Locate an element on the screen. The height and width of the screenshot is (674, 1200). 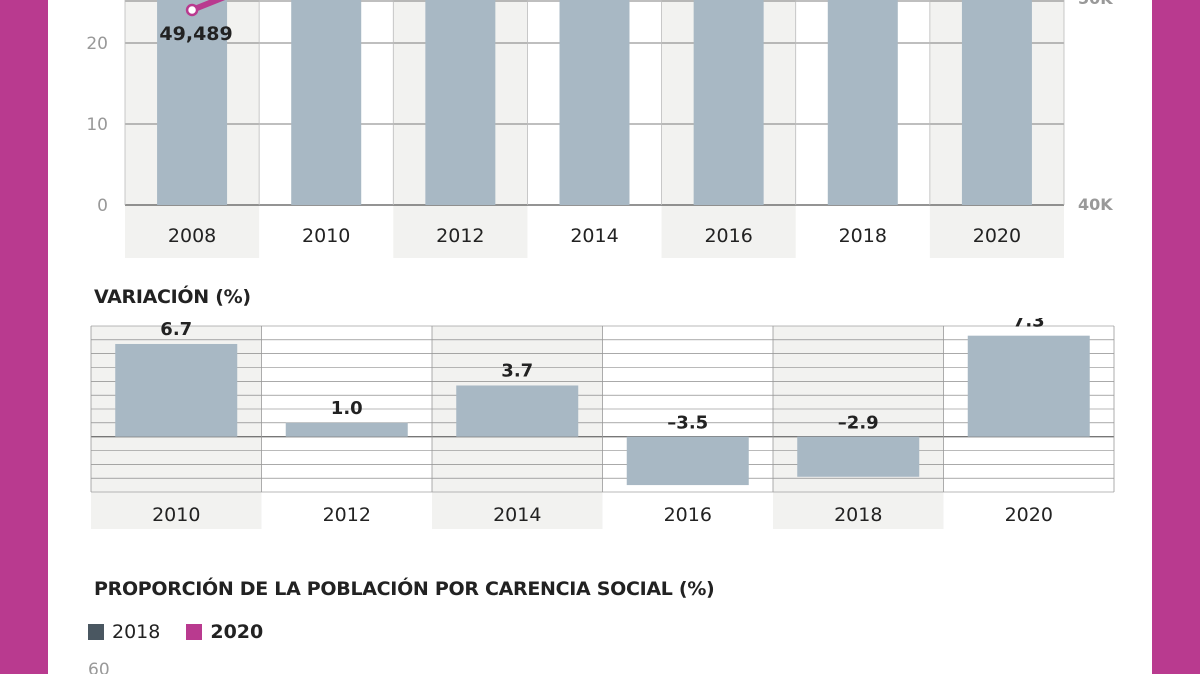
top-xtick-2020: 2020 is located at coordinates (997, 236).